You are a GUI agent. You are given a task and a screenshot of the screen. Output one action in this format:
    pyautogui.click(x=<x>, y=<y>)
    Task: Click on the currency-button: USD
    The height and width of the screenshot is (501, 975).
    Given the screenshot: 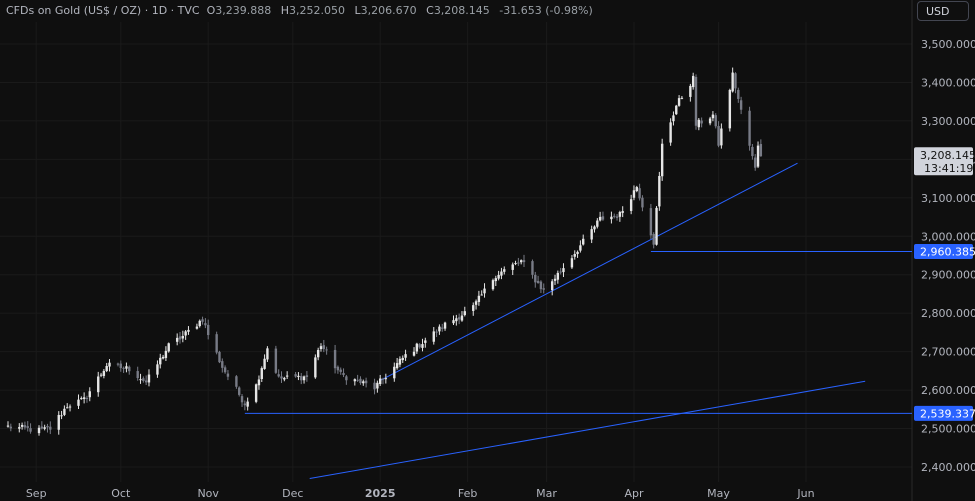 What is the action you would take?
    pyautogui.click(x=943, y=11)
    